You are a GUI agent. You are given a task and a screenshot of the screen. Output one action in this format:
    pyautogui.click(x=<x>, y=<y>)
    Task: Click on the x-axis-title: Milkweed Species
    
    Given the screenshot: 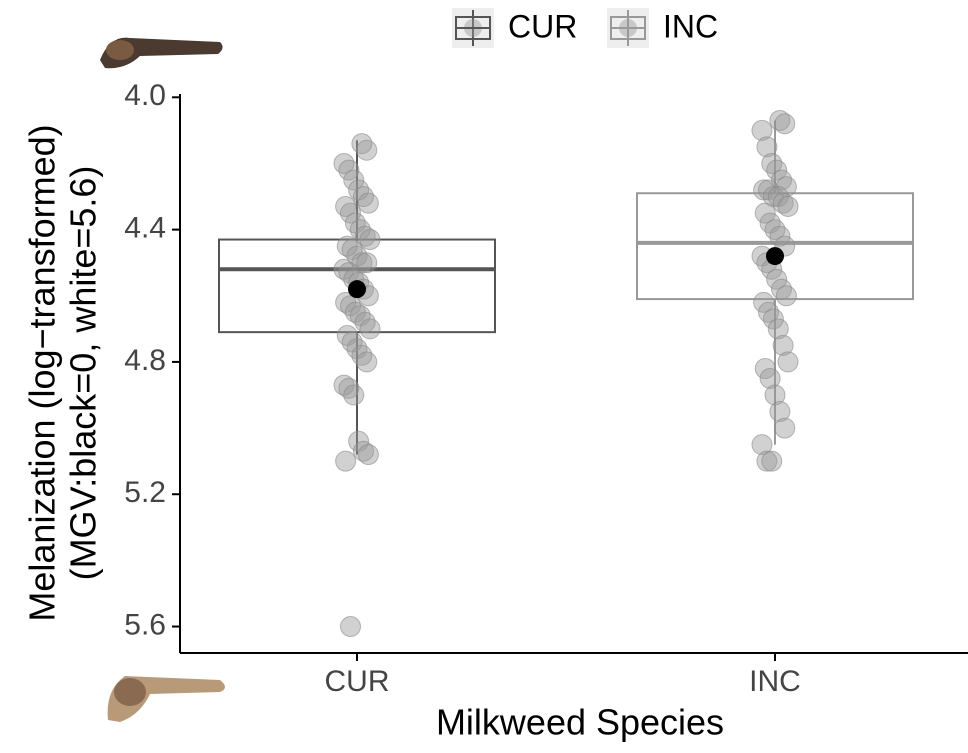 What is the action you would take?
    pyautogui.click(x=580, y=722)
    